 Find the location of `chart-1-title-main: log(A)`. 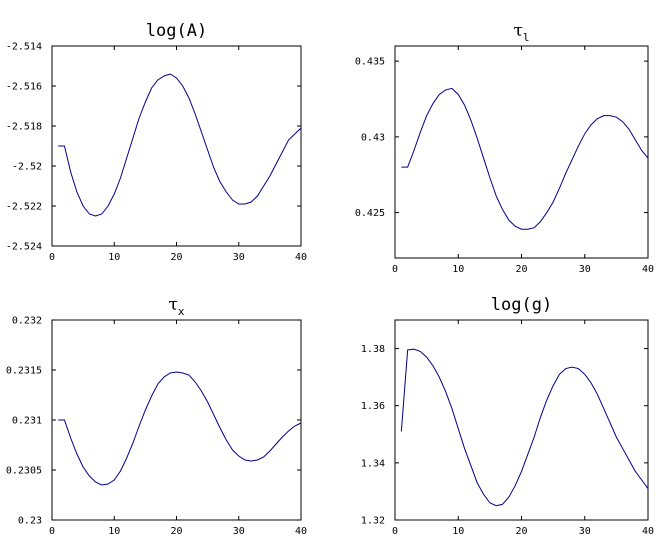

chart-1-title-main: log(A) is located at coordinates (176, 31).